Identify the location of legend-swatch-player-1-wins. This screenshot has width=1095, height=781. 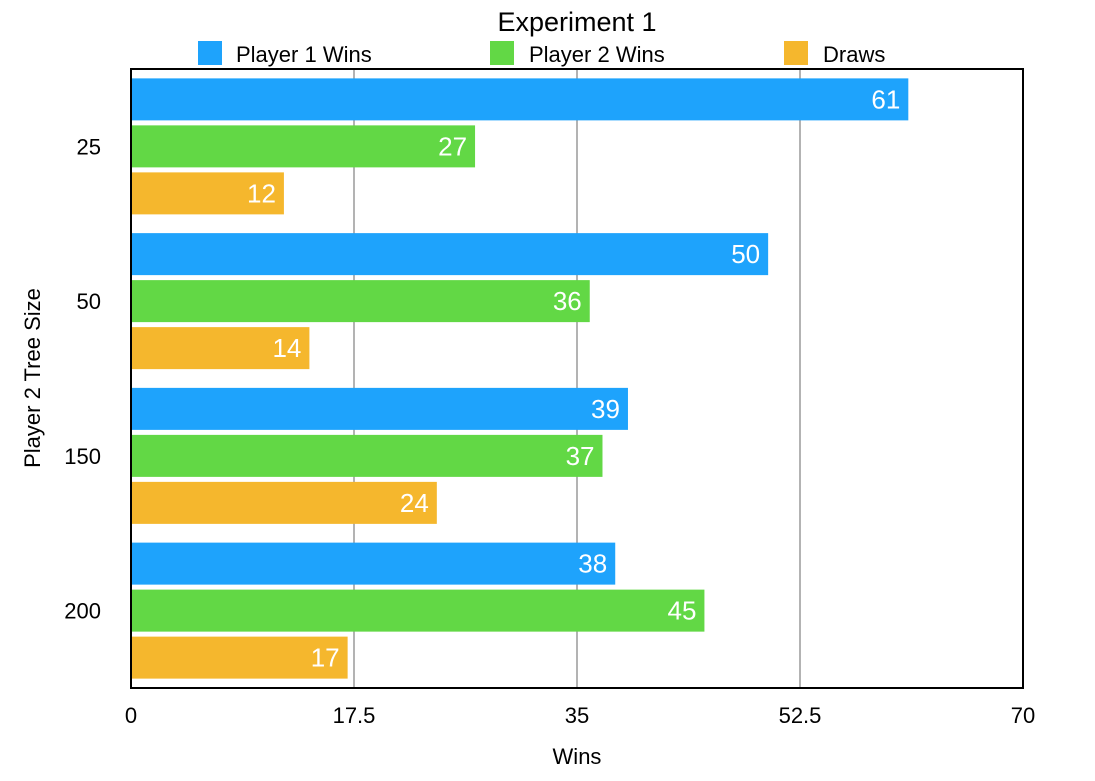
(210, 53).